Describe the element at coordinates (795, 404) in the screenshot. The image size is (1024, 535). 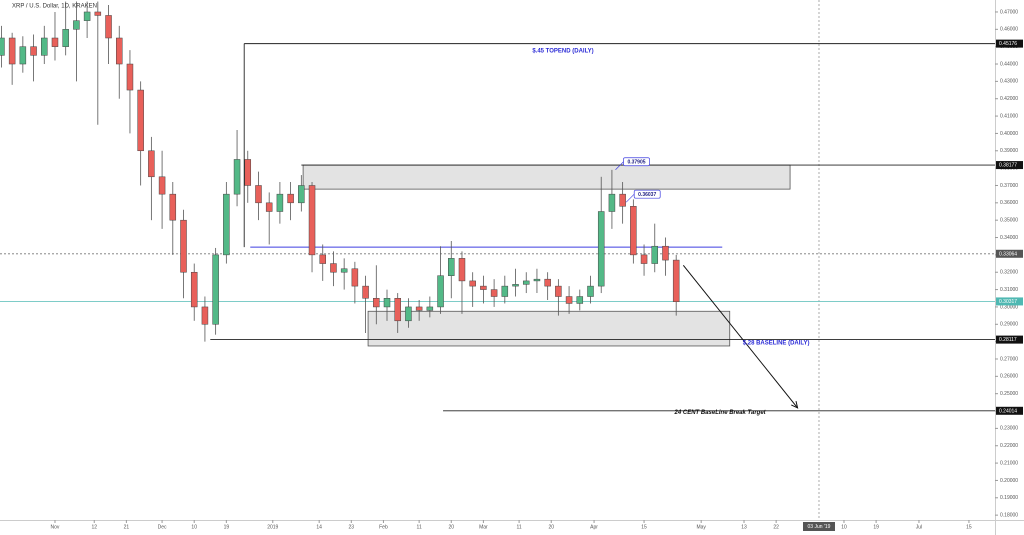
I see `arrow-head` at that location.